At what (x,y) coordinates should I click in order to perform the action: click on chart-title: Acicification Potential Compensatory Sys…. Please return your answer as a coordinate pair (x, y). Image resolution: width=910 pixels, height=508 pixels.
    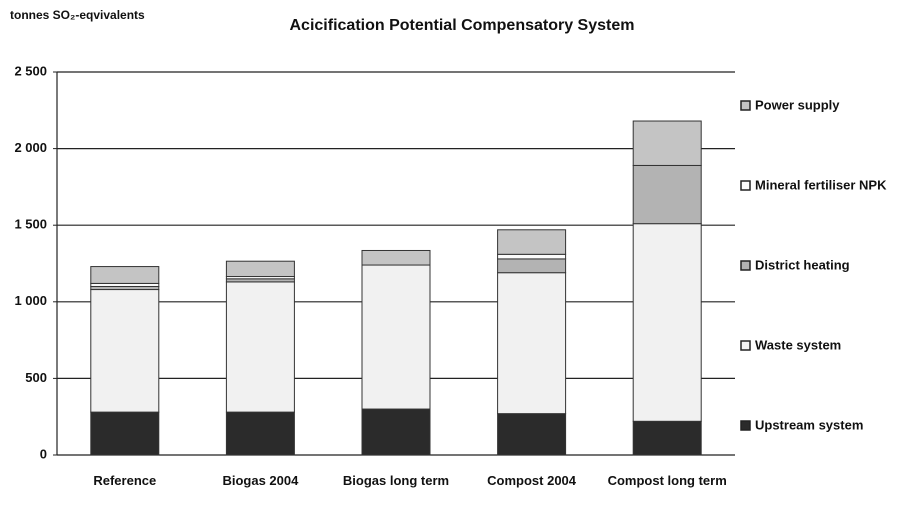
    Looking at the image, I should click on (462, 25).